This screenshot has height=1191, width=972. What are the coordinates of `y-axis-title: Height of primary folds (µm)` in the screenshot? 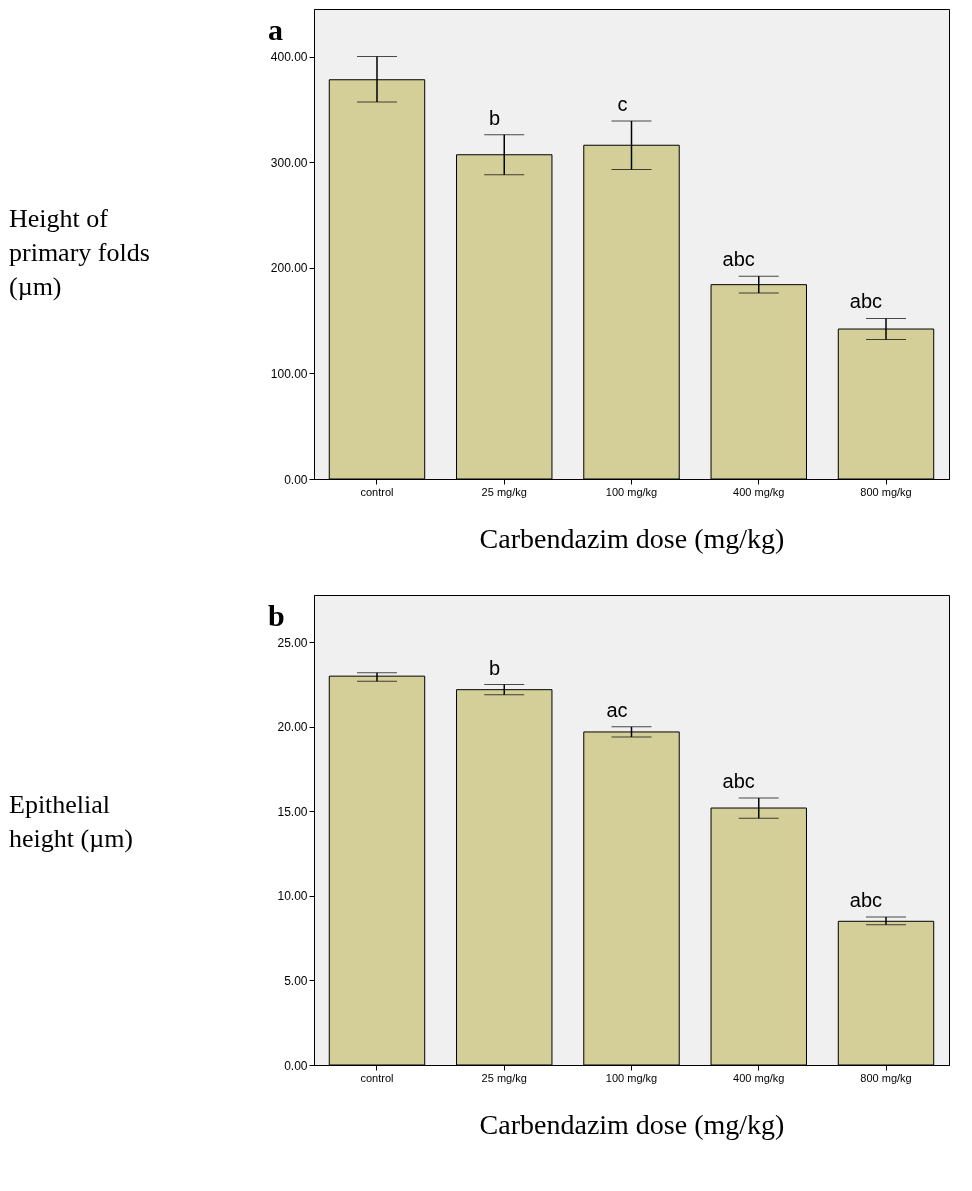 It's located at (79, 252).